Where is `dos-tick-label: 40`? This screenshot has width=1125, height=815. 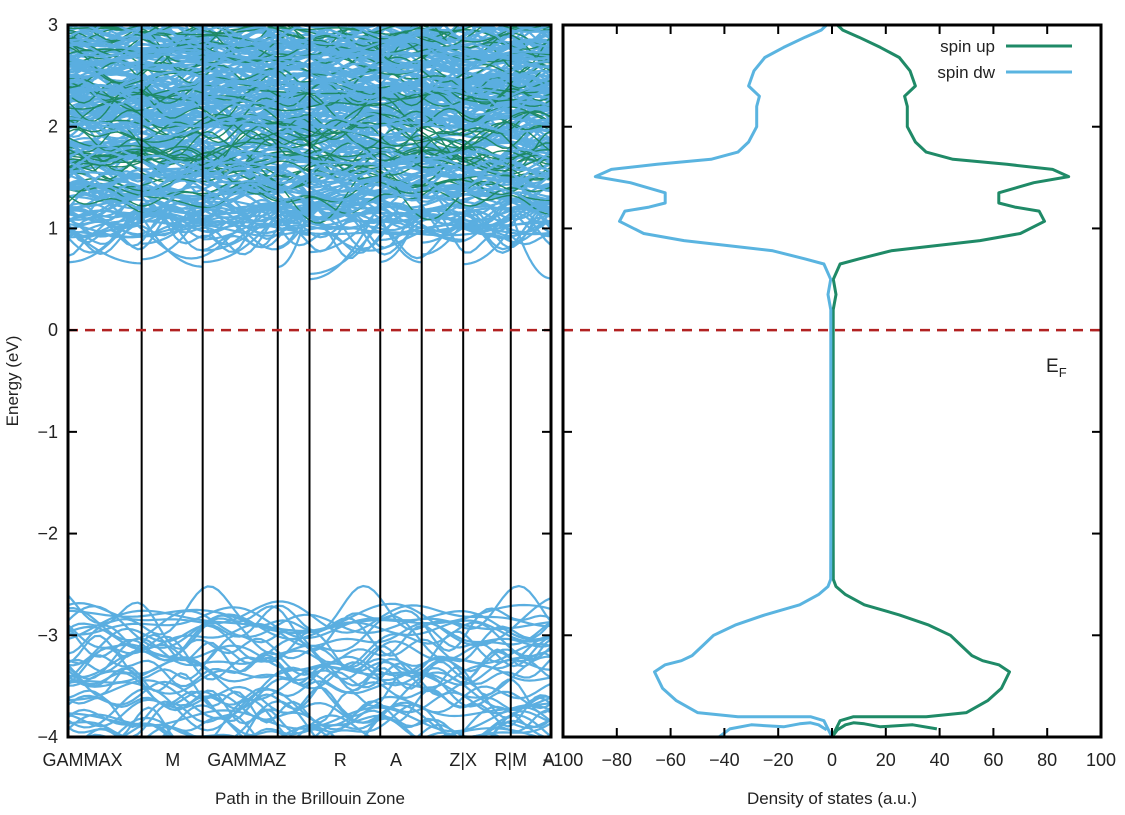 dos-tick-label: 40 is located at coordinates (940, 760).